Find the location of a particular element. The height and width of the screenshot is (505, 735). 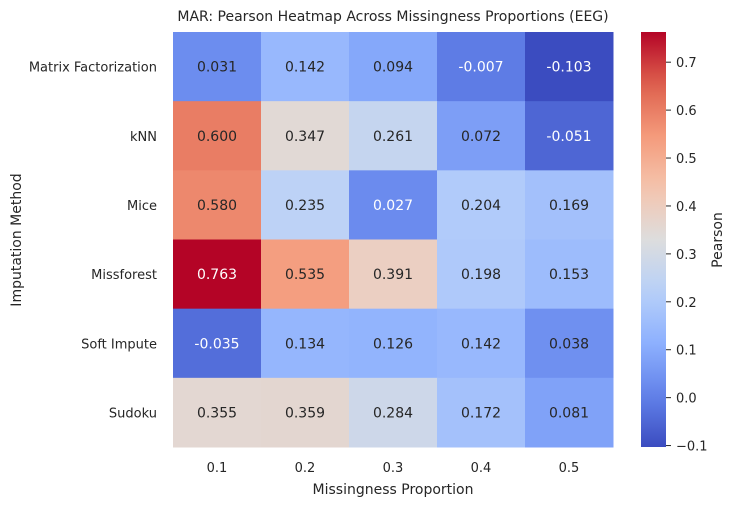

colorbar-tick-label: −0.1 is located at coordinates (692, 447).